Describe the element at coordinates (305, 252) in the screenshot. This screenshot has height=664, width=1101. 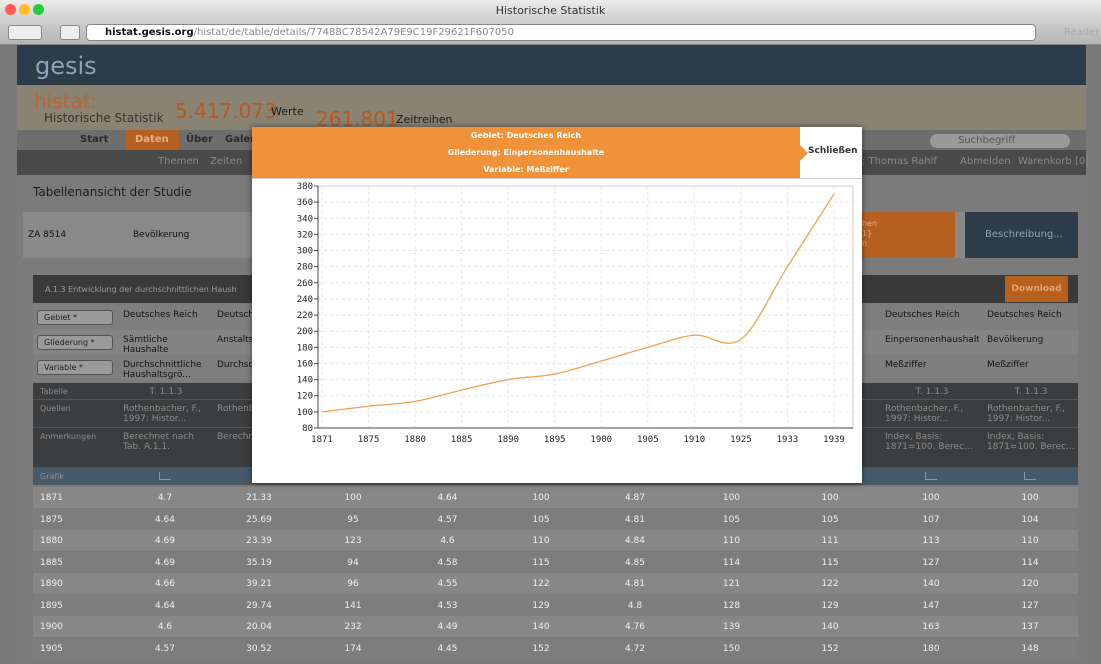
I see `y-tick-label: 300` at that location.